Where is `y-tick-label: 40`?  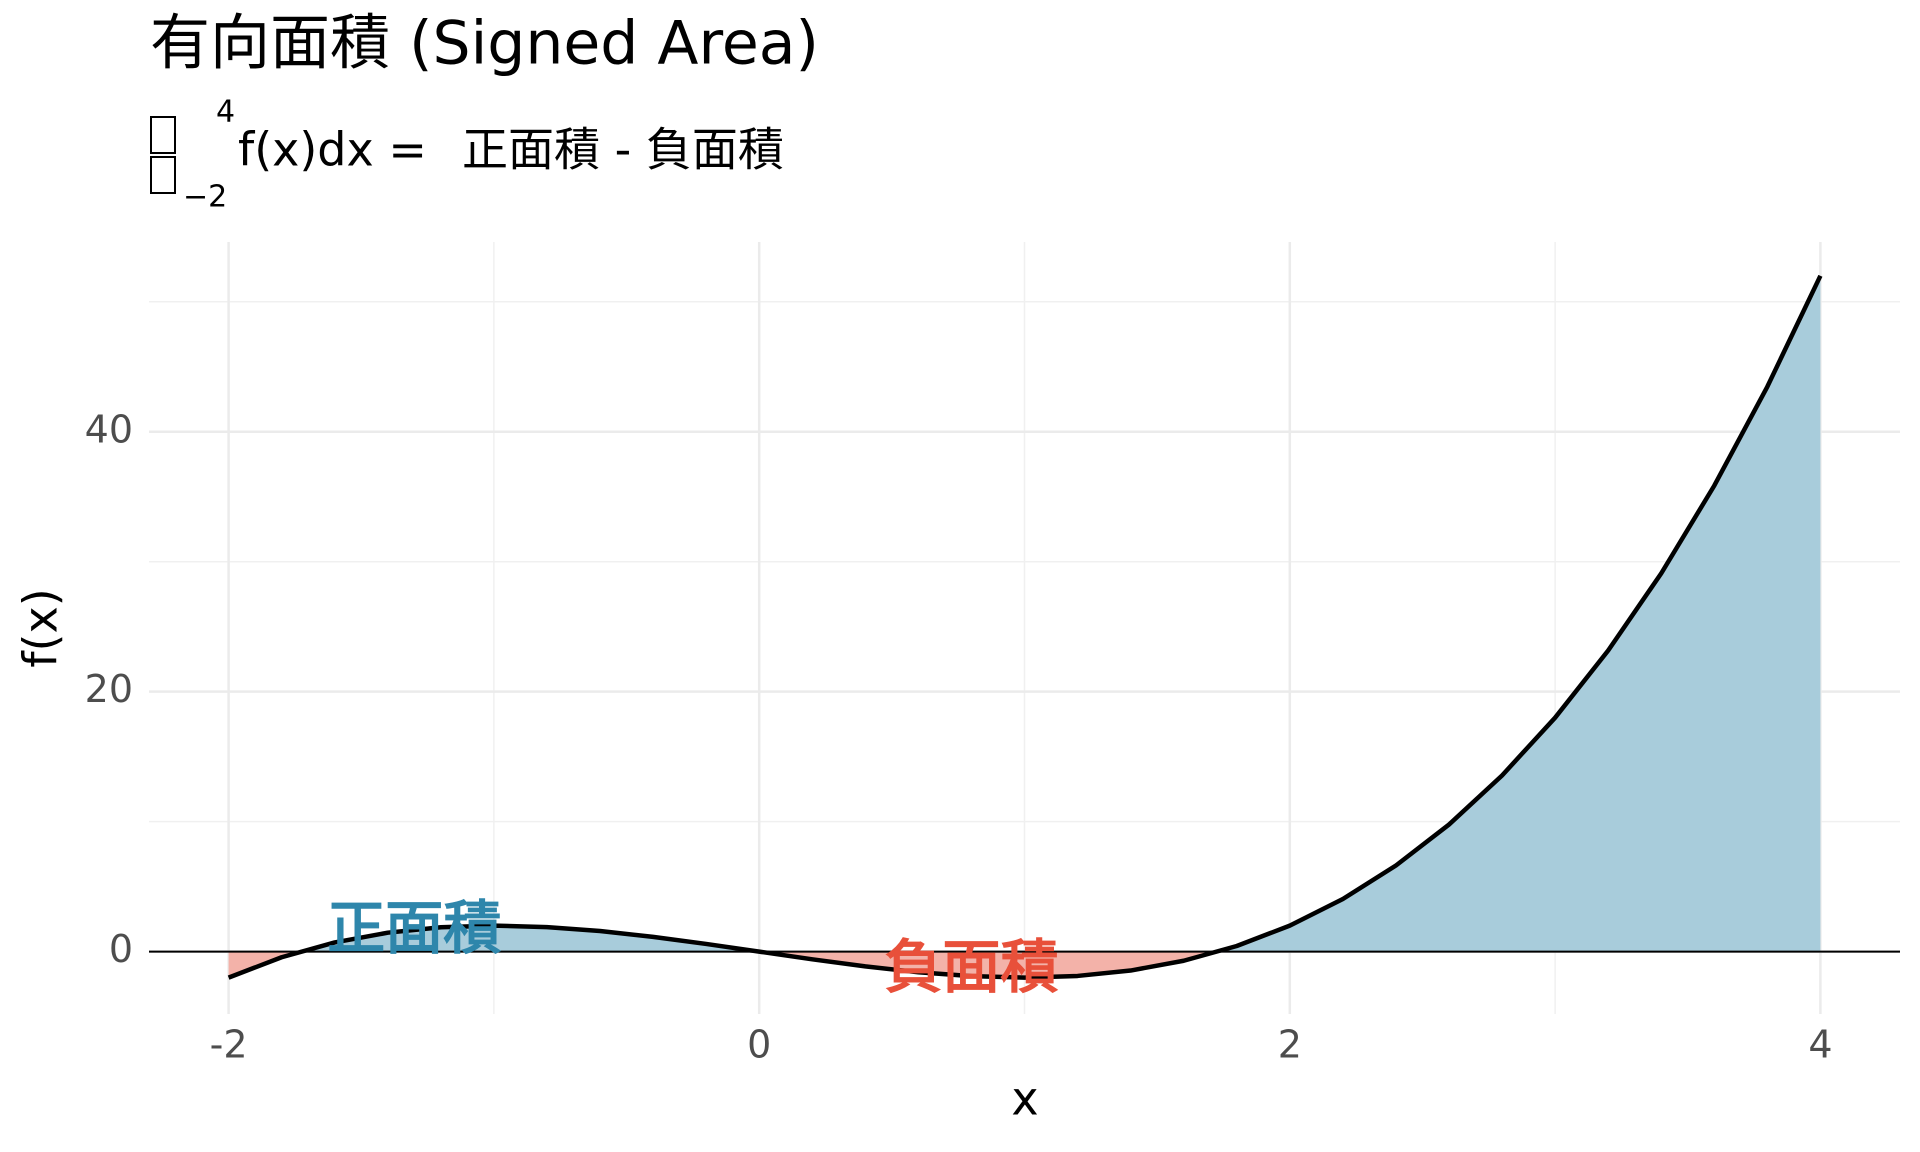
y-tick-label: 40 is located at coordinates (109, 429).